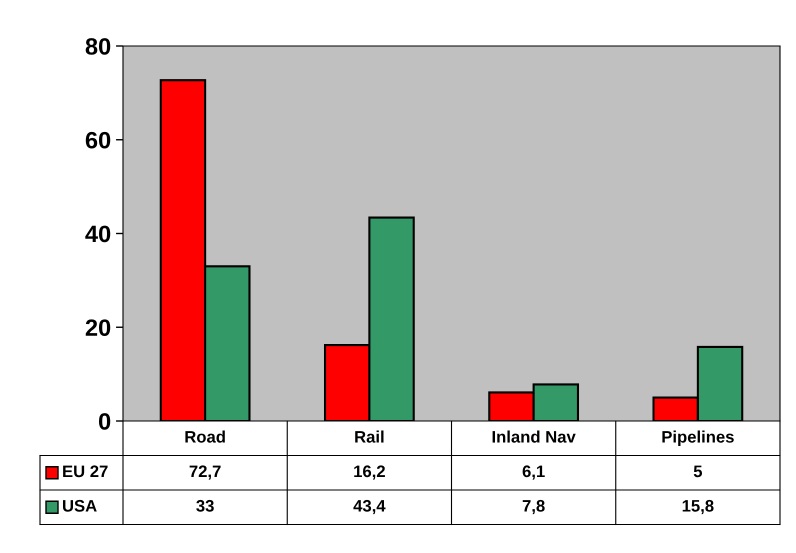 This screenshot has height=553, width=796. What do you see at coordinates (98, 140) in the screenshot?
I see `y-tick-label: 60` at bounding box center [98, 140].